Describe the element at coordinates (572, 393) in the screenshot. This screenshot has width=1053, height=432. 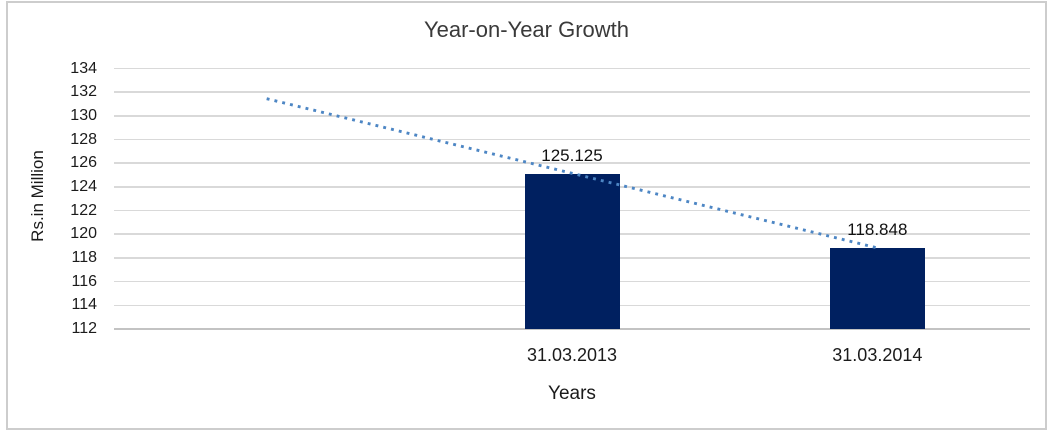
I see `x-axis-title: Years` at that location.